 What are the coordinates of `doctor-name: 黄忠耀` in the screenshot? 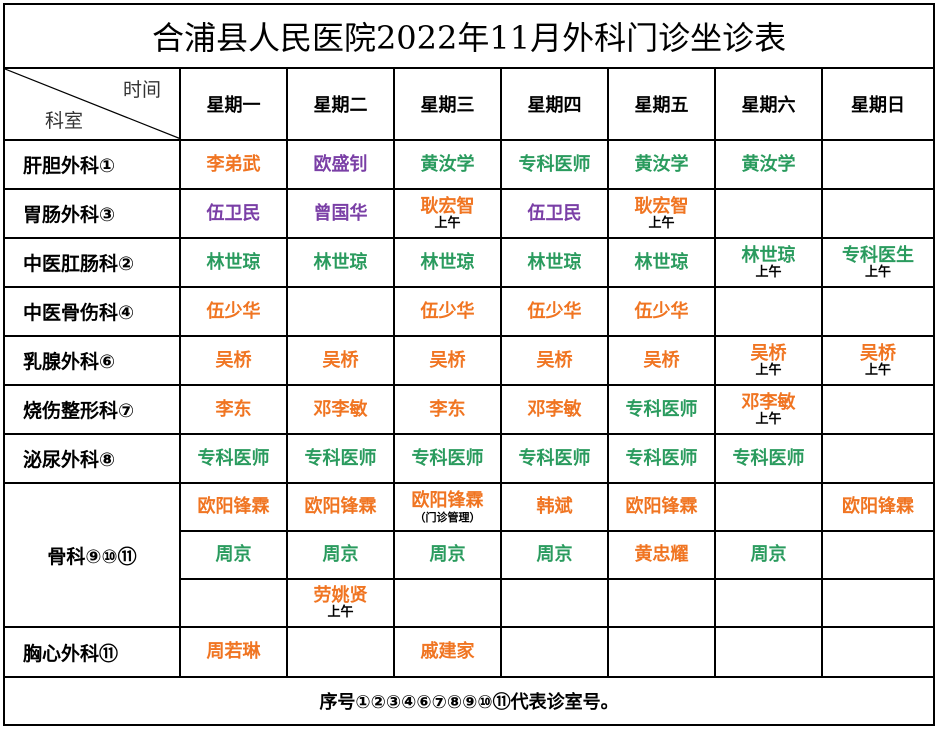 It's located at (661, 554).